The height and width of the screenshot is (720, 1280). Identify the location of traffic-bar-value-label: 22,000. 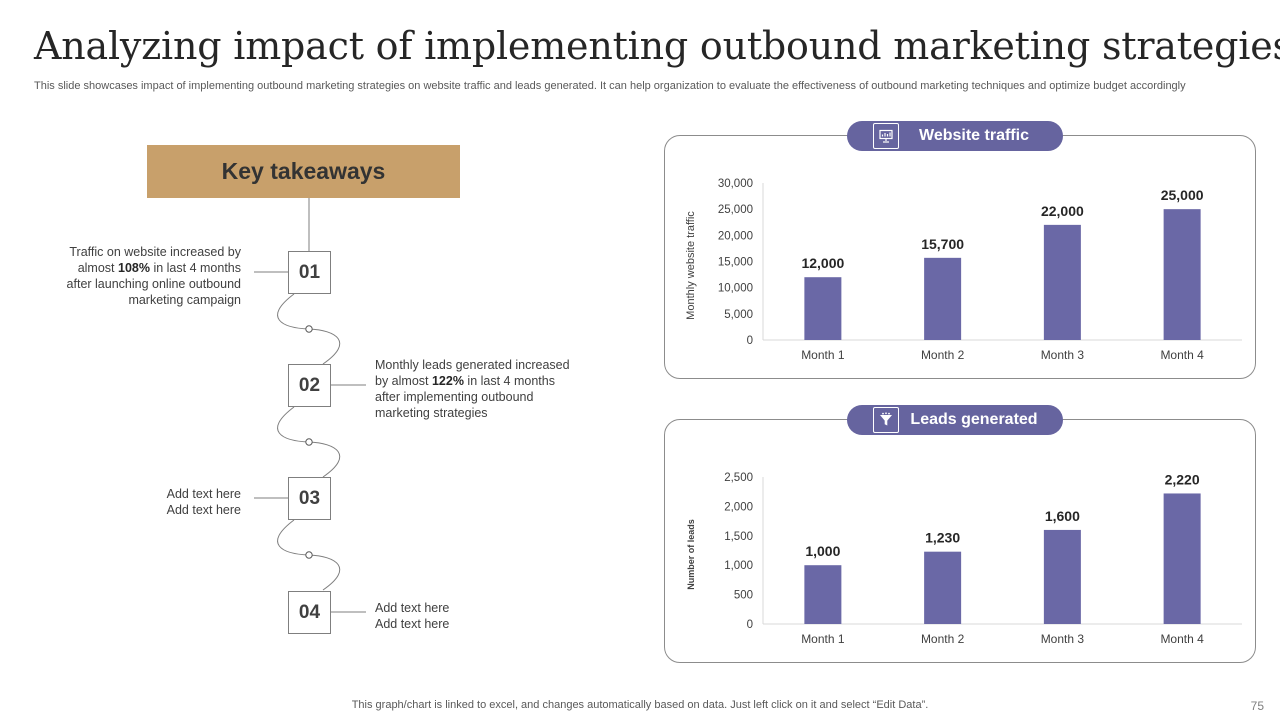
(1062, 211).